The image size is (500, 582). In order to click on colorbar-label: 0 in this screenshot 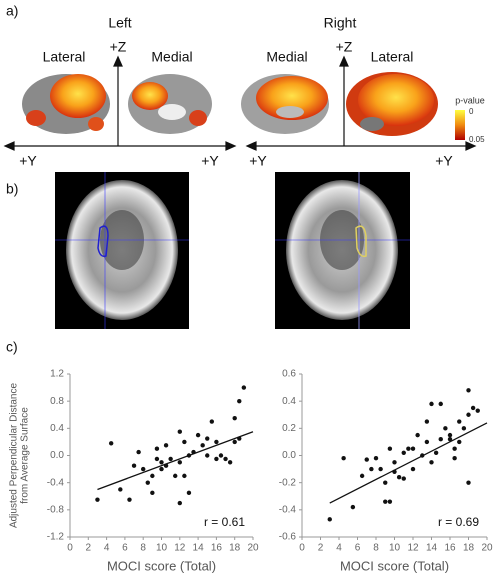, I will do `click(471, 111)`.